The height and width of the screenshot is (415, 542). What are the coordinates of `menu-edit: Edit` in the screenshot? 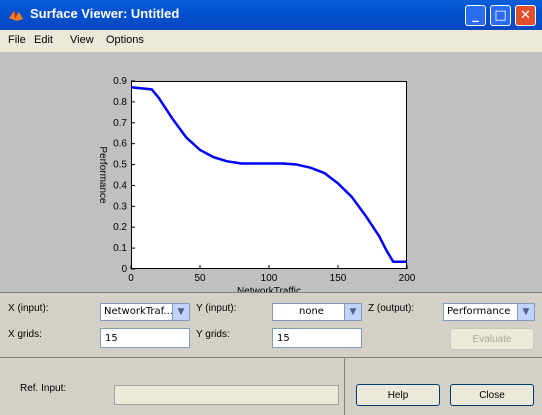 It's located at (43, 40).